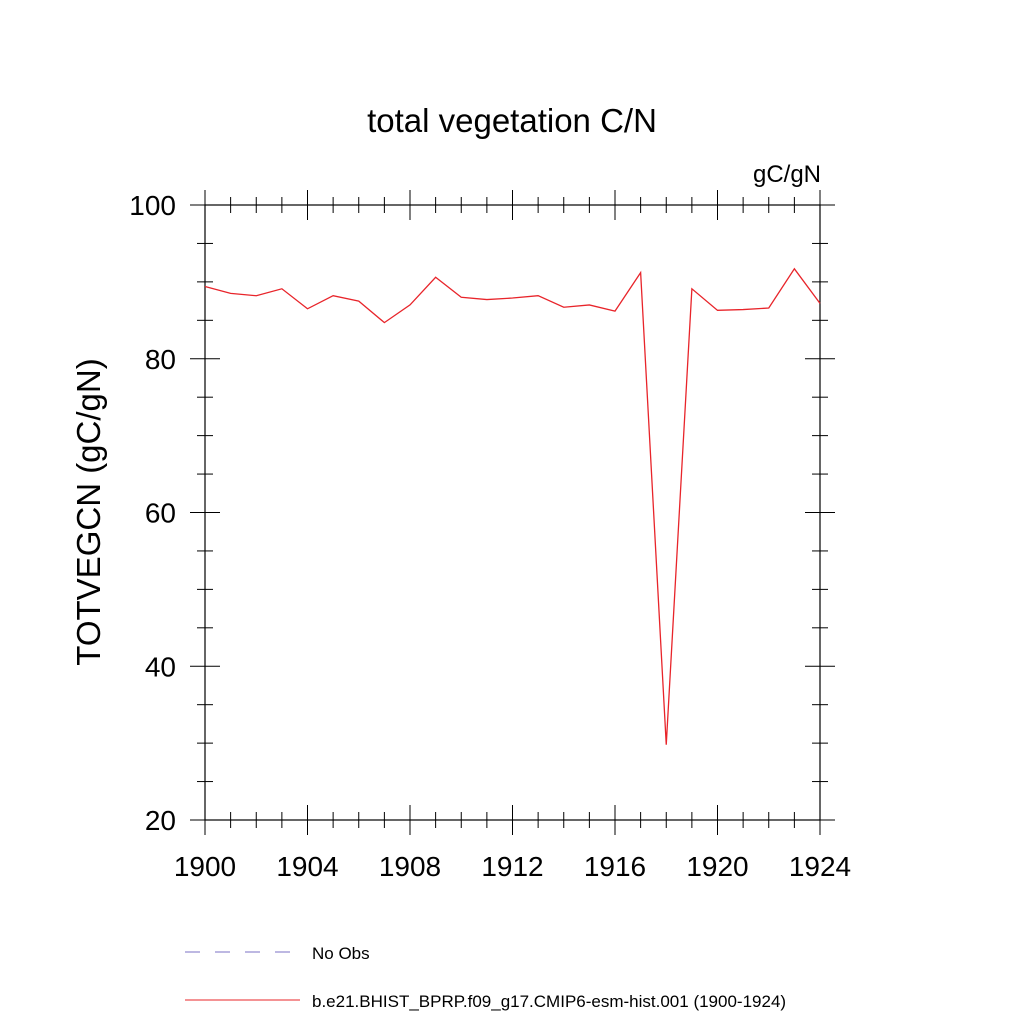  Describe the element at coordinates (160, 666) in the screenshot. I see `y-tick-label: 40` at that location.